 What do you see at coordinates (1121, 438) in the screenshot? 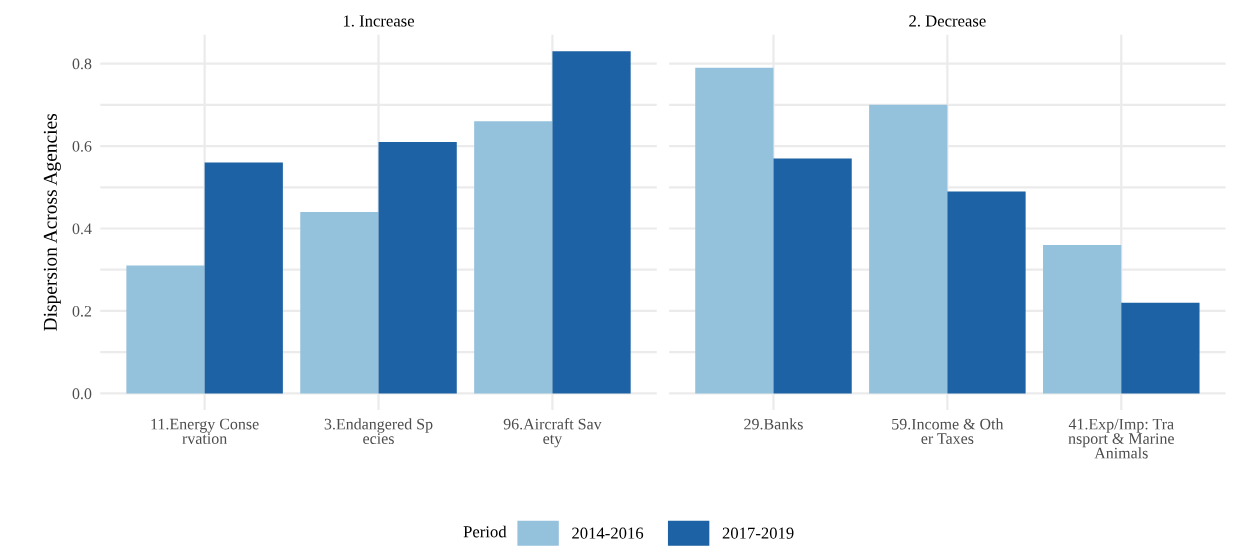
I see `x-tick-label: 41.Exp/Imp: Tra nsport & Marine Animals` at bounding box center [1121, 438].